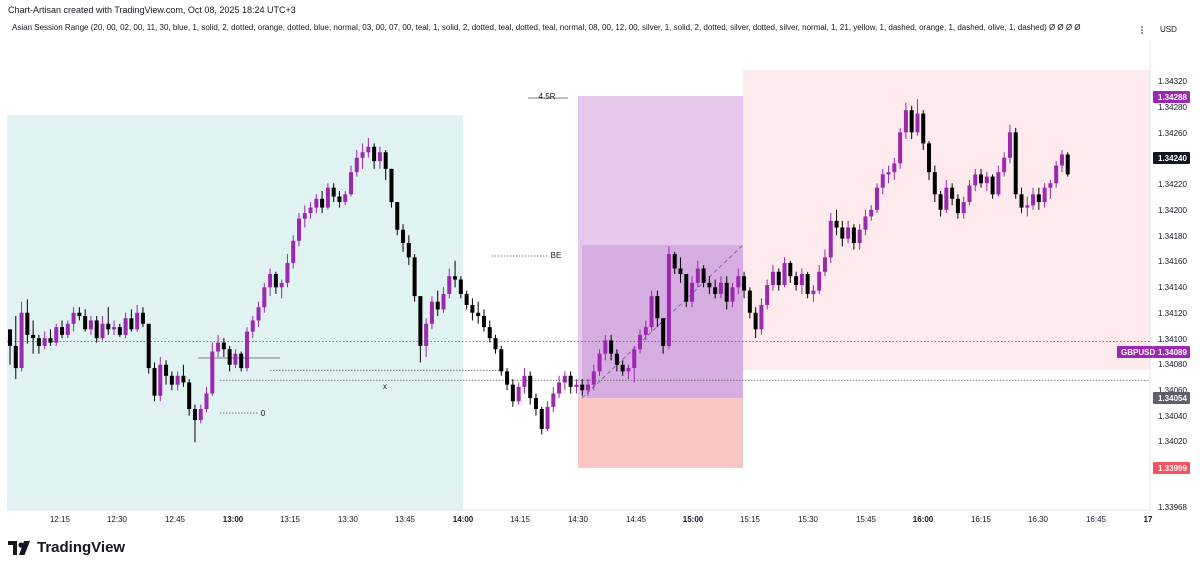  Describe the element at coordinates (19, 547) in the screenshot. I see `tradingview-logo-icon` at that location.